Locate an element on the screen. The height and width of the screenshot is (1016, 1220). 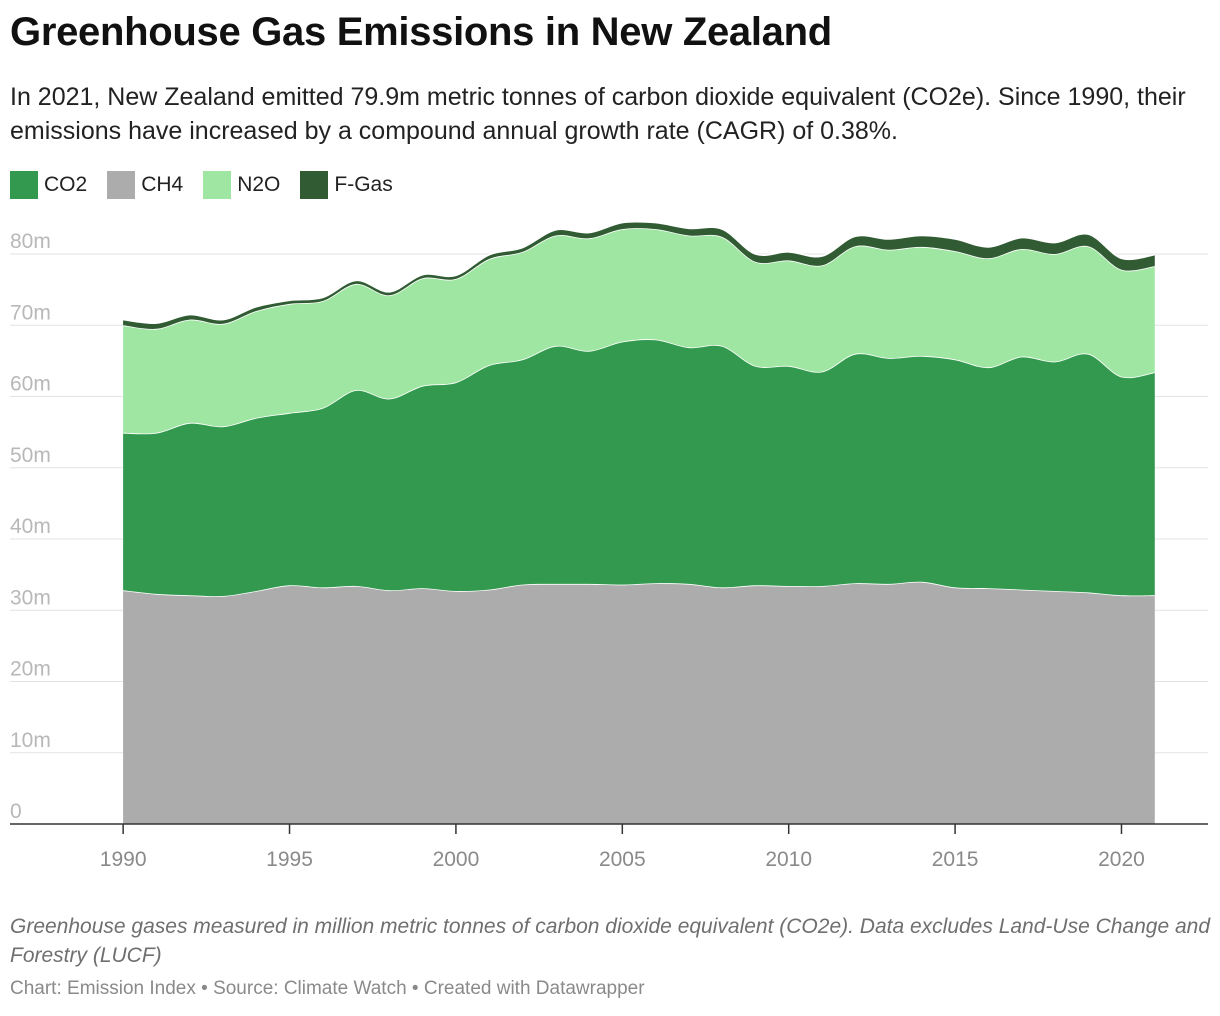
y-tick-label-70: 70m is located at coordinates (30, 312).